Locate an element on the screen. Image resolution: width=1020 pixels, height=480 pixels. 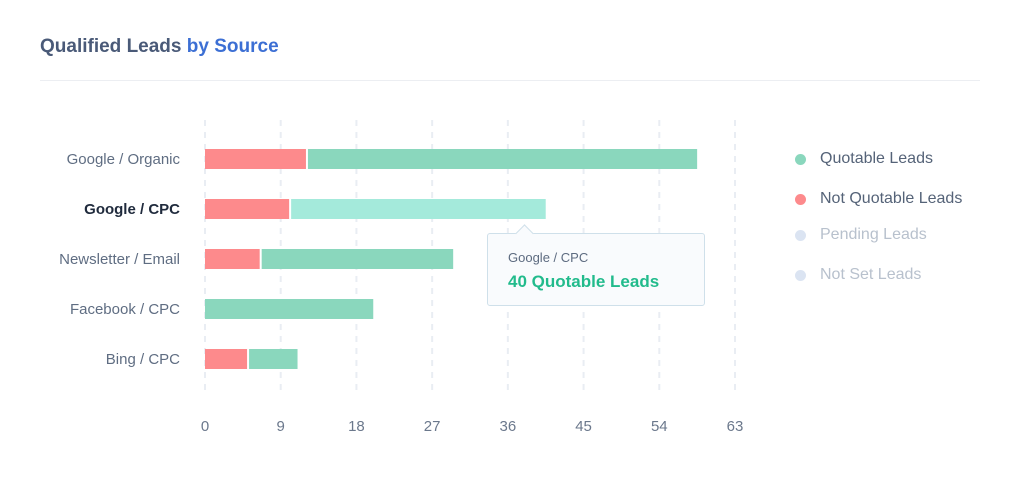
category-label-newsletter-email: Newsletter / Email is located at coordinates (119, 259).